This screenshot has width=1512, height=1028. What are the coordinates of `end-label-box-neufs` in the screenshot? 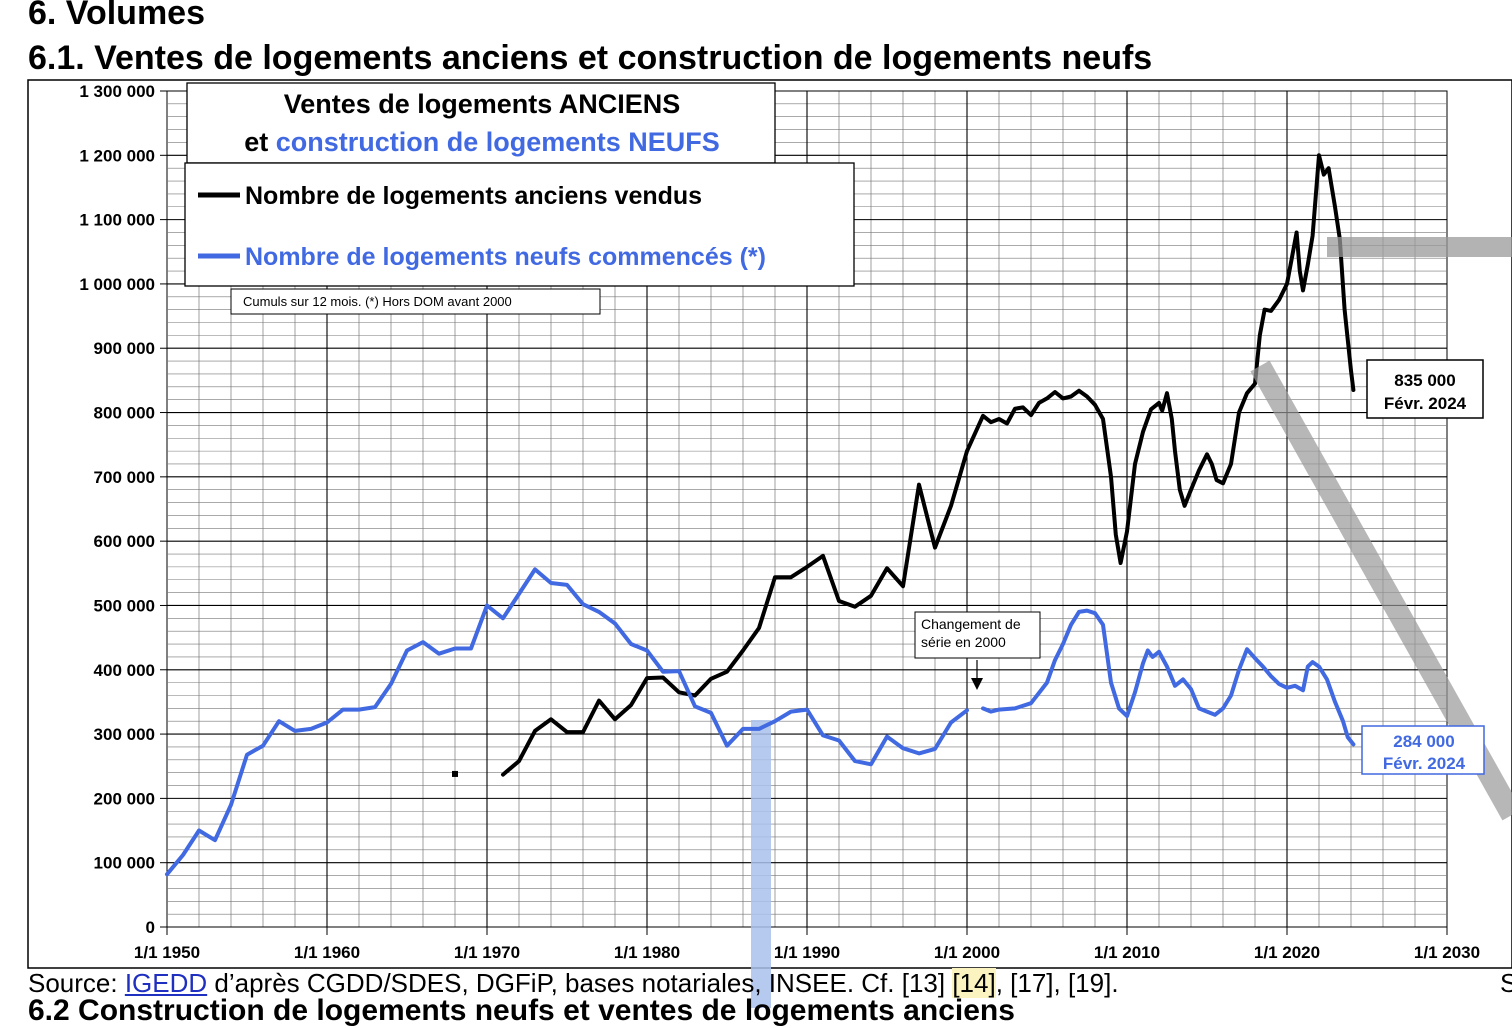 It's located at (1423, 750).